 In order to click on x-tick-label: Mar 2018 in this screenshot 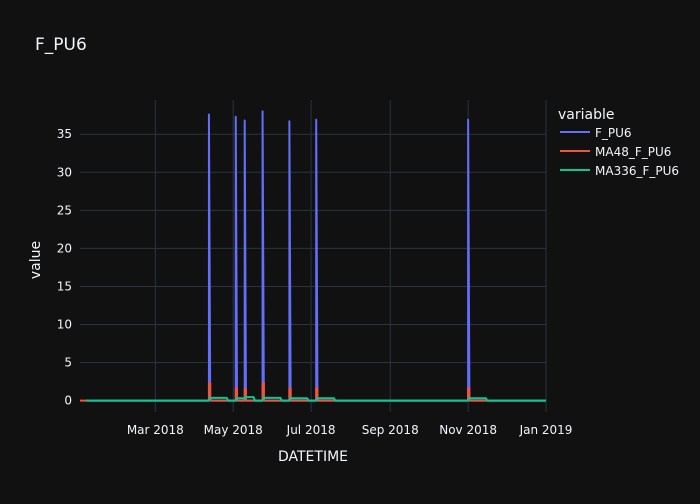, I will do `click(155, 430)`.